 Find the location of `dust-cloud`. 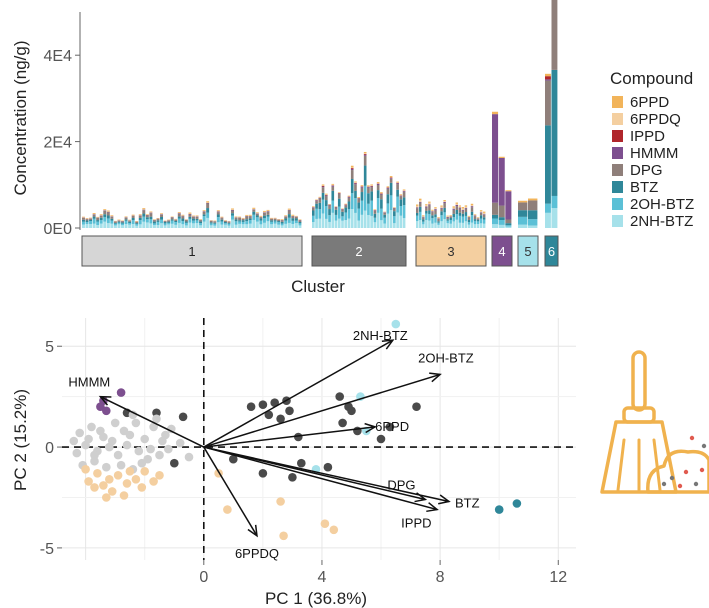

dust-cloud is located at coordinates (677, 471).